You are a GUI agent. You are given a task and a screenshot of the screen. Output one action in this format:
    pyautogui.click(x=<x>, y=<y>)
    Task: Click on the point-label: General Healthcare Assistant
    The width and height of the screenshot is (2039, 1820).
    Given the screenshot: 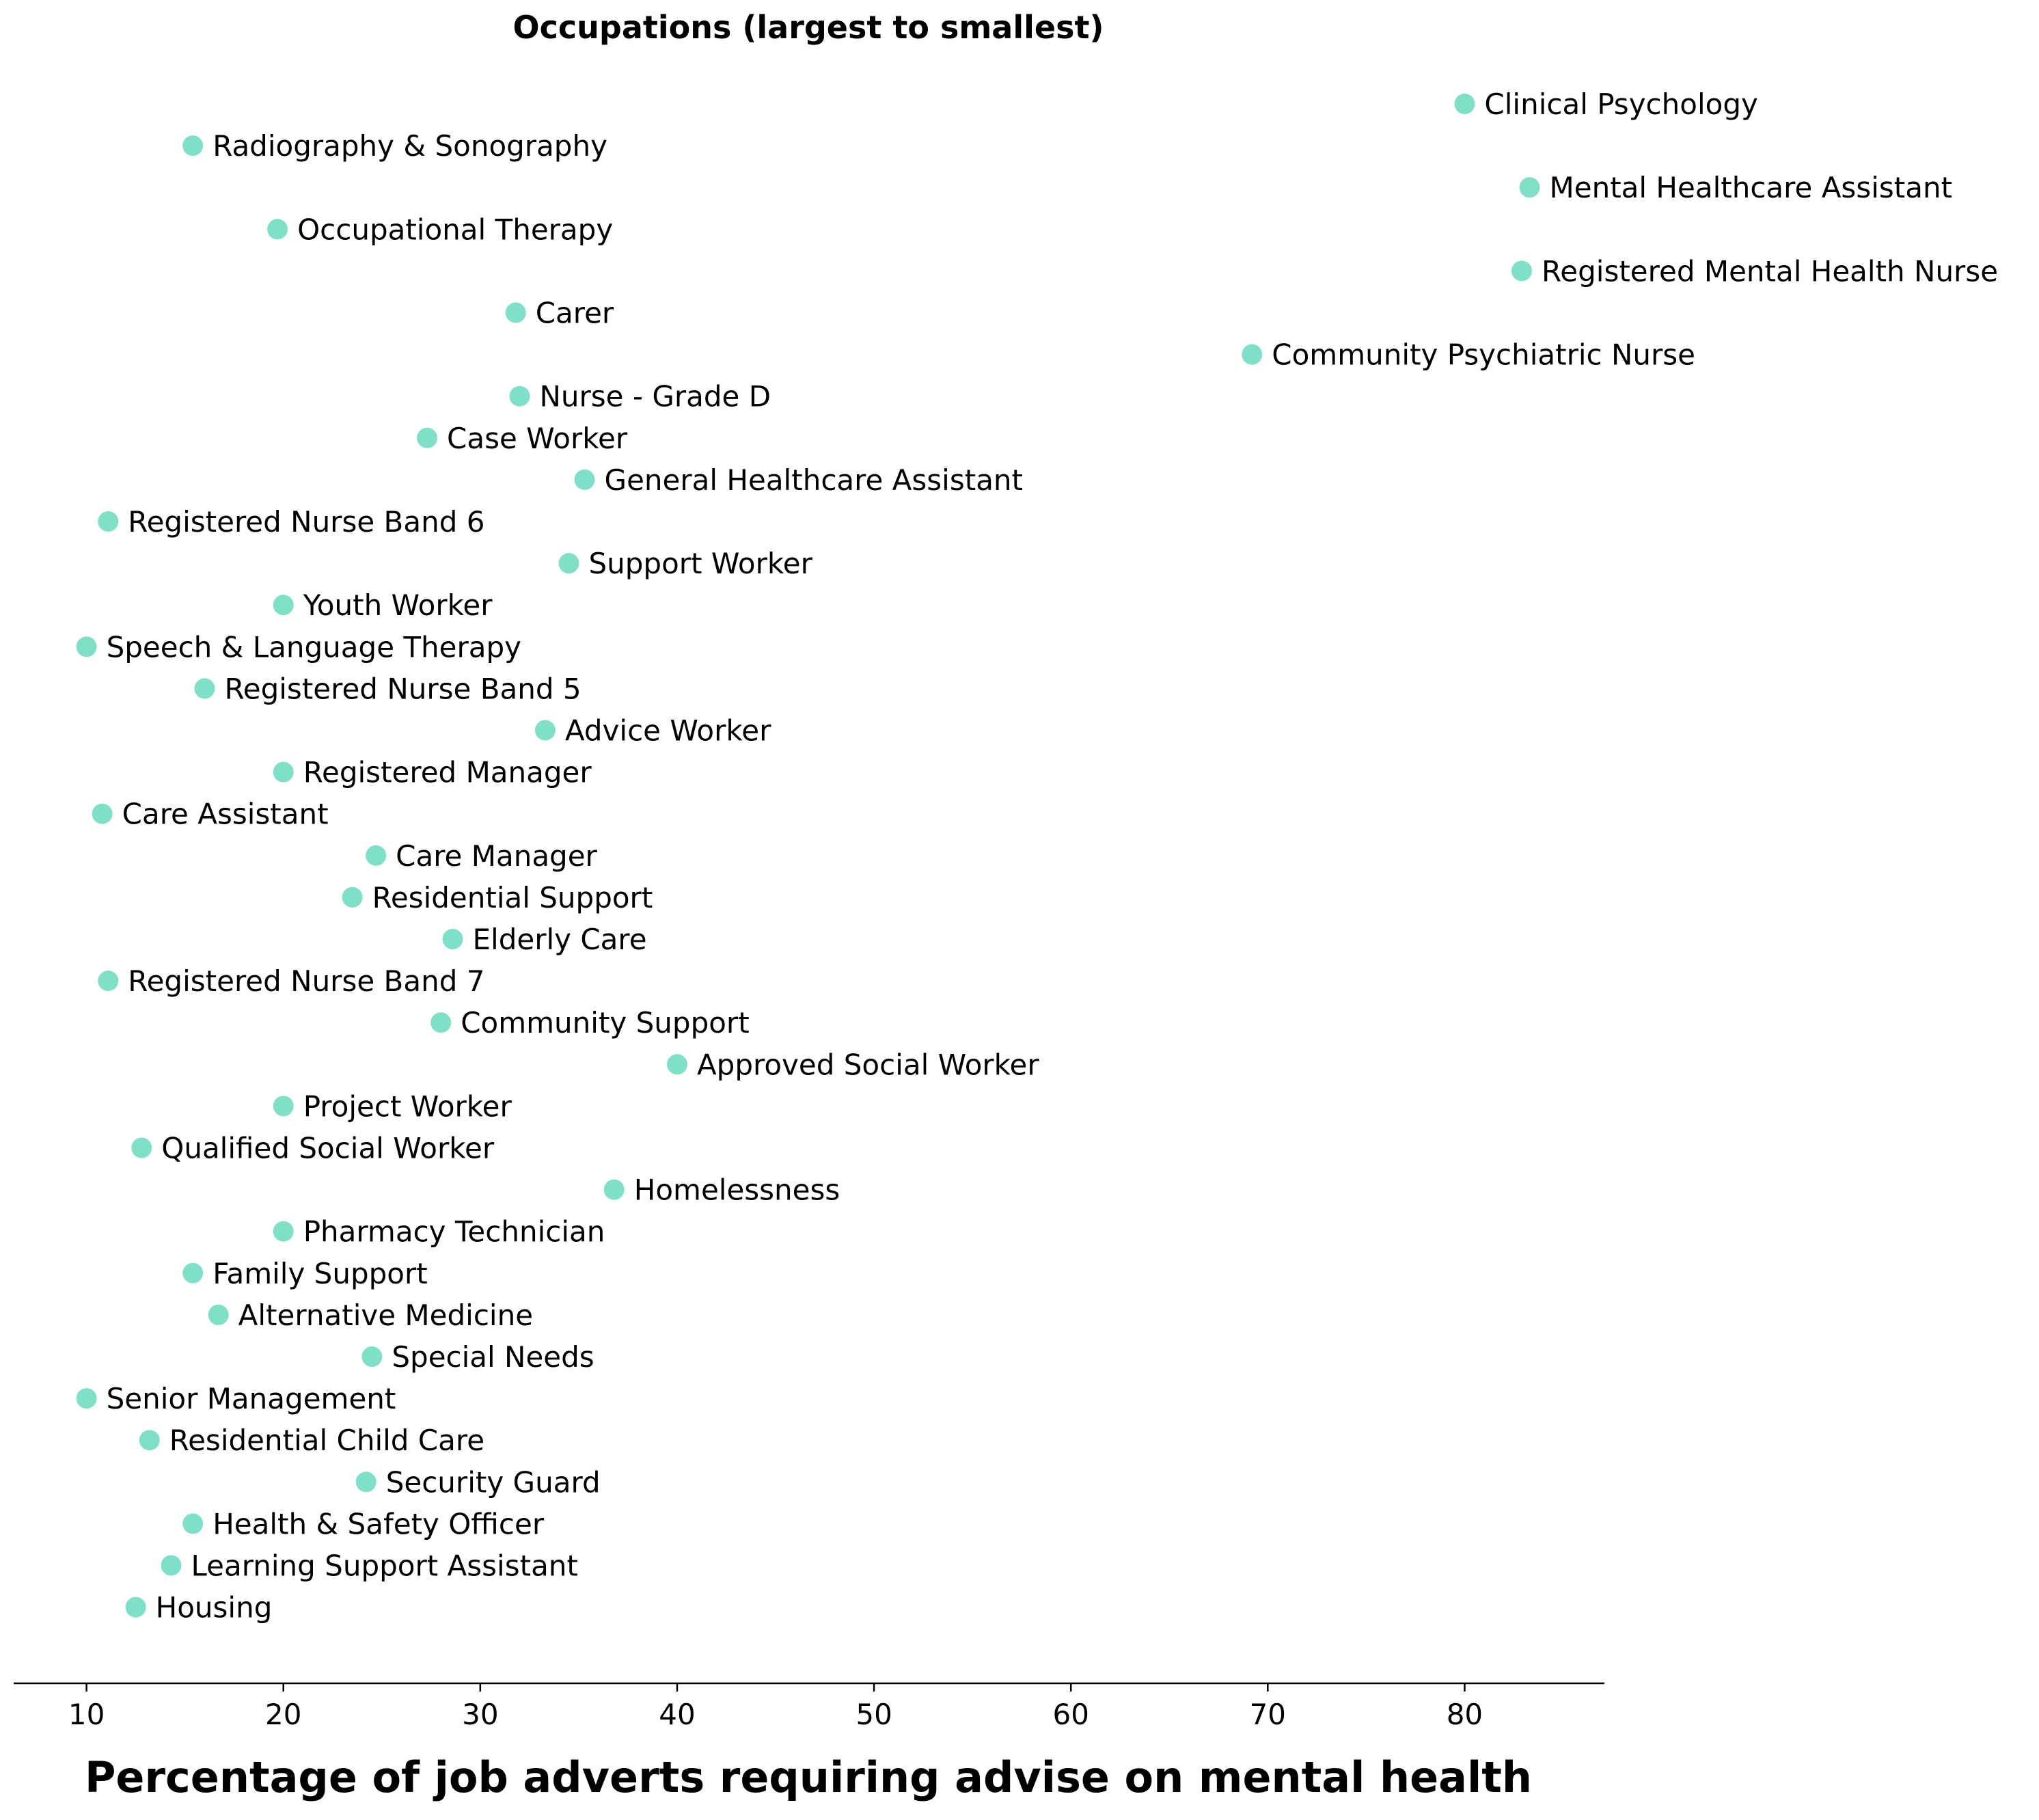 What is the action you would take?
    pyautogui.click(x=814, y=480)
    